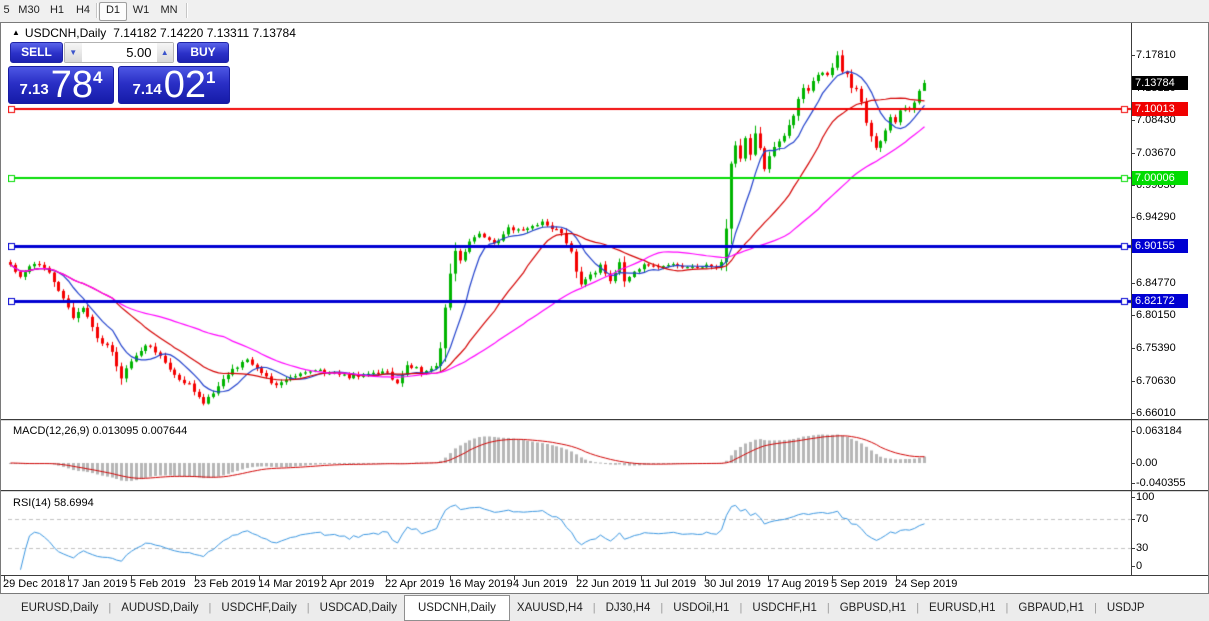  I want to click on tab-usdcnh-daily: USDCNH,Daily, so click(456, 607).